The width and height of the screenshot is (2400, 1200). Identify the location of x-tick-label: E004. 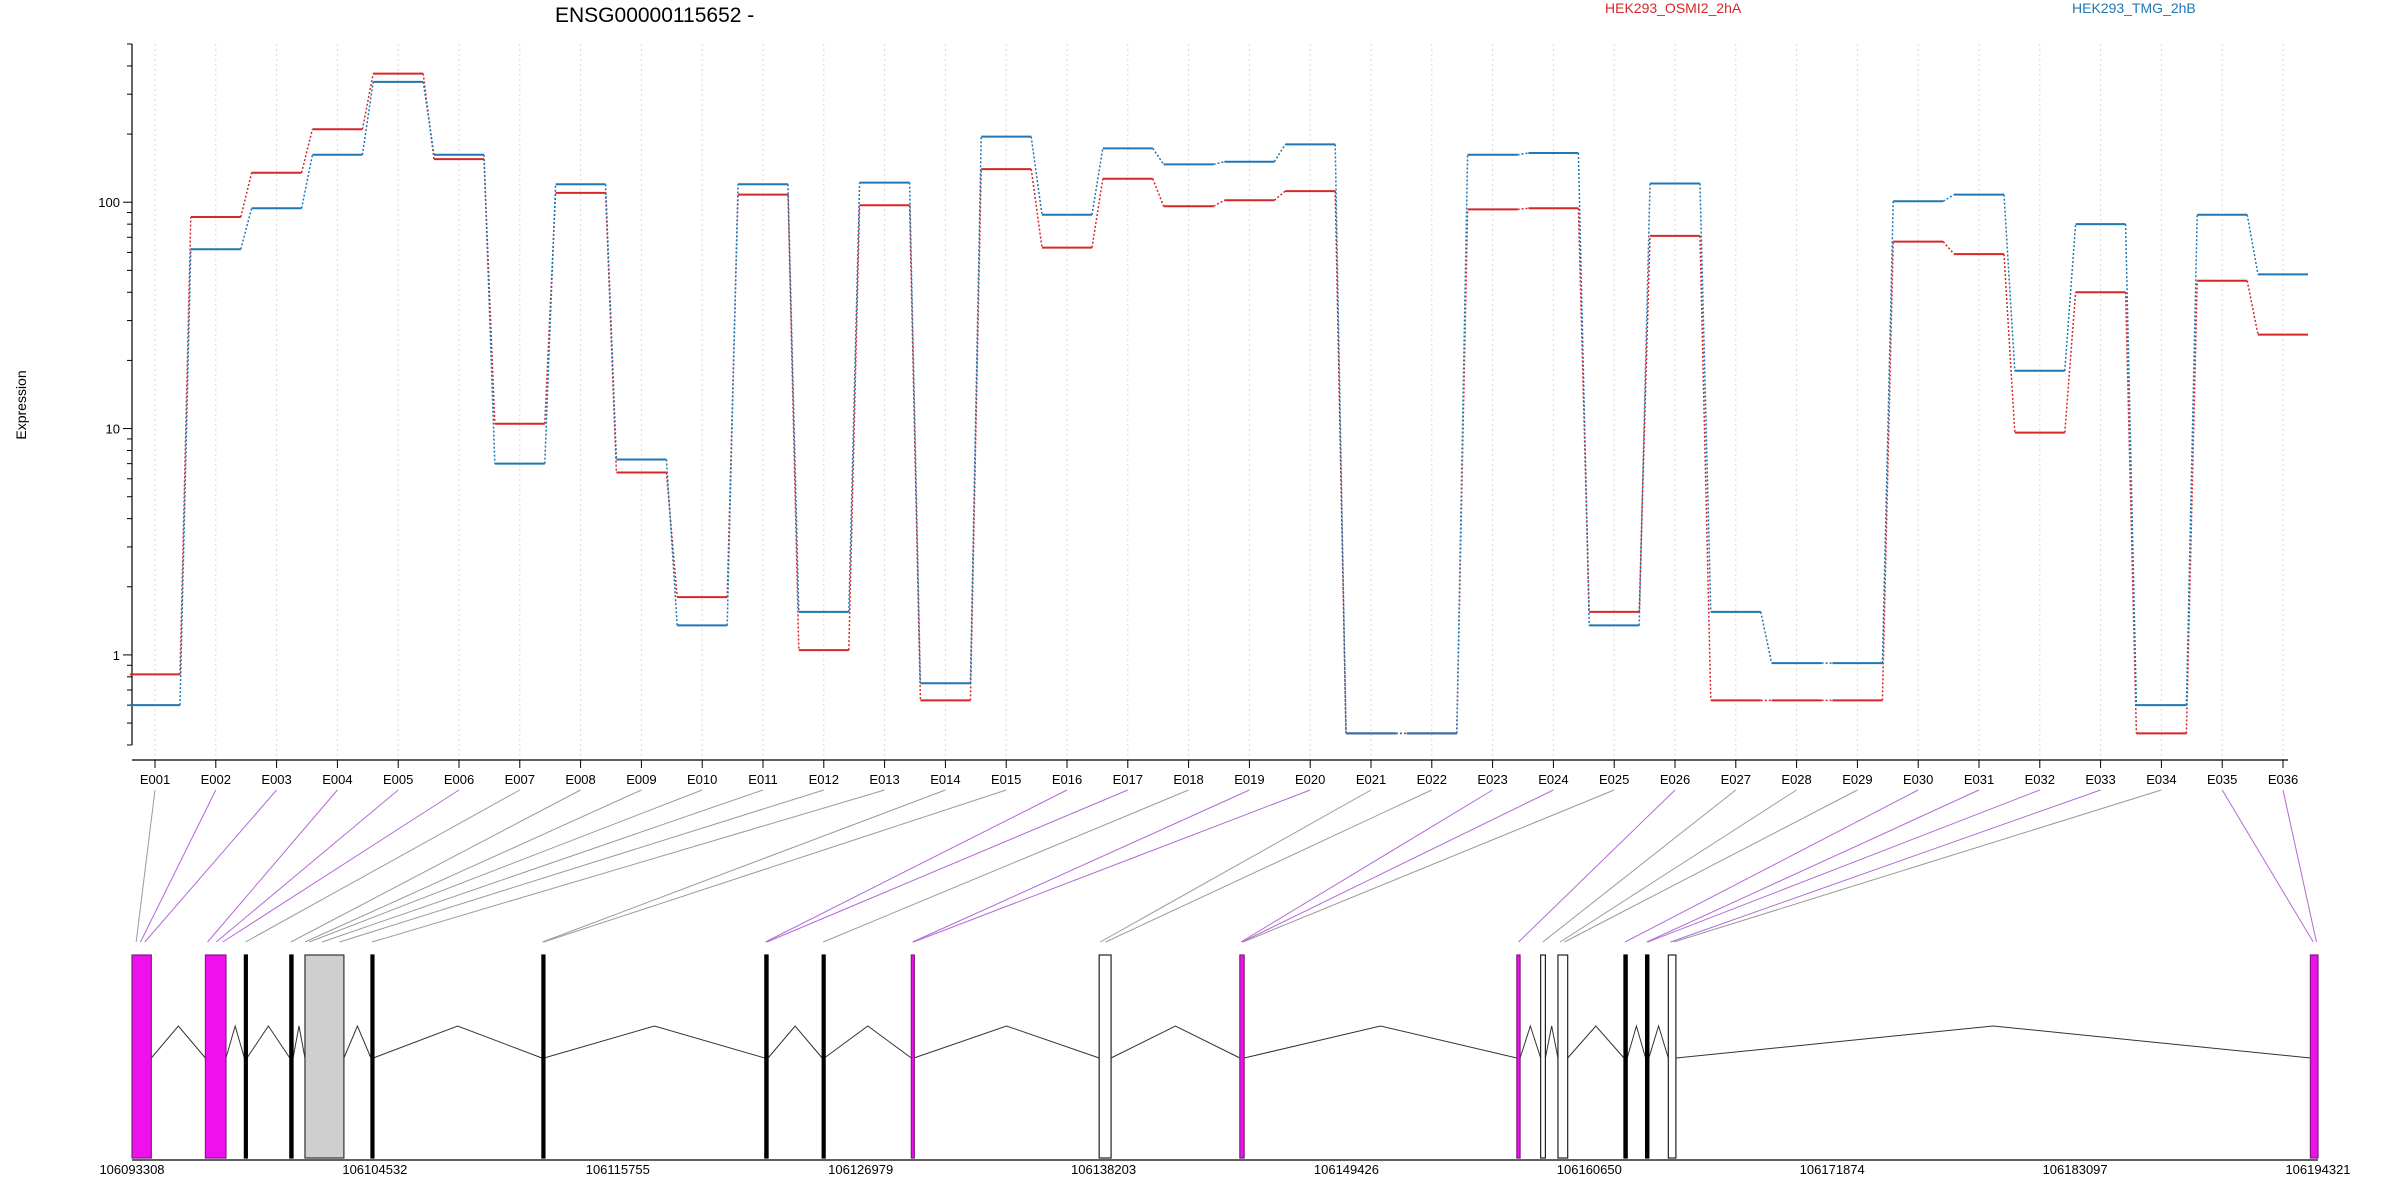
(337, 779).